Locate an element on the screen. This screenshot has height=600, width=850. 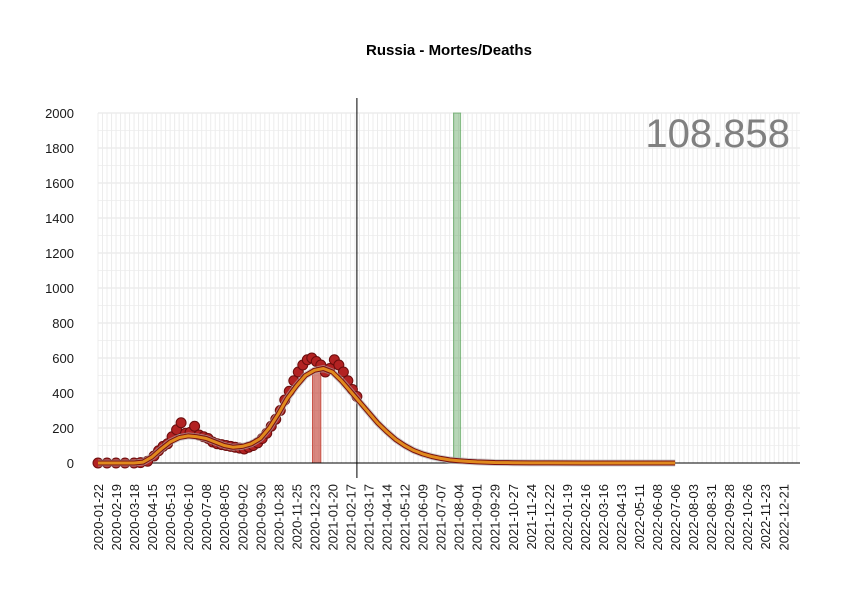
x-tick-label: 2022-07-06 is located at coordinates (675, 517).